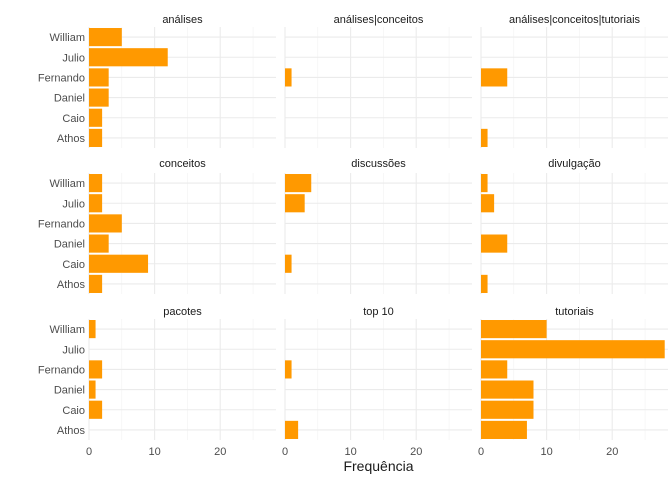  I want to click on panel-title: divulgação, so click(574, 164).